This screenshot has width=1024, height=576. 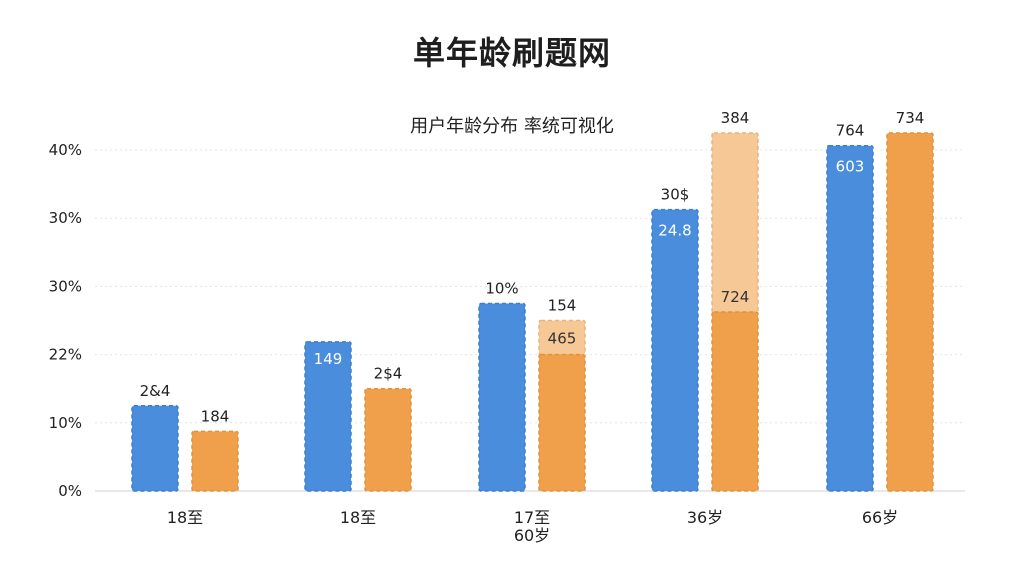 I want to click on y-tick-label: 22%, so click(x=65, y=355).